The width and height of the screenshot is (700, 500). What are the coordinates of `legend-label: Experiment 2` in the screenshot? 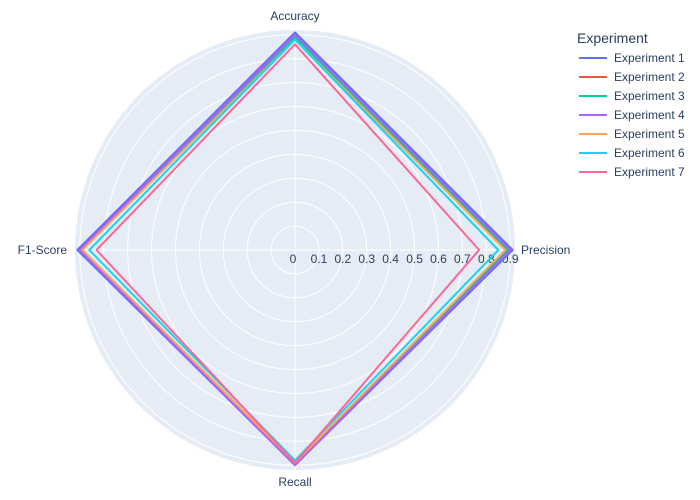 It's located at (649, 77).